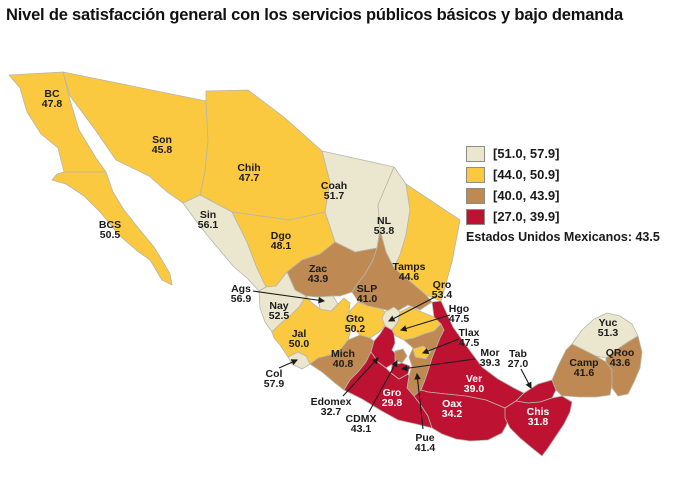 Image resolution: width=700 pixels, height=479 pixels. I want to click on state-label-chis: Chis 31.8, so click(538, 417).